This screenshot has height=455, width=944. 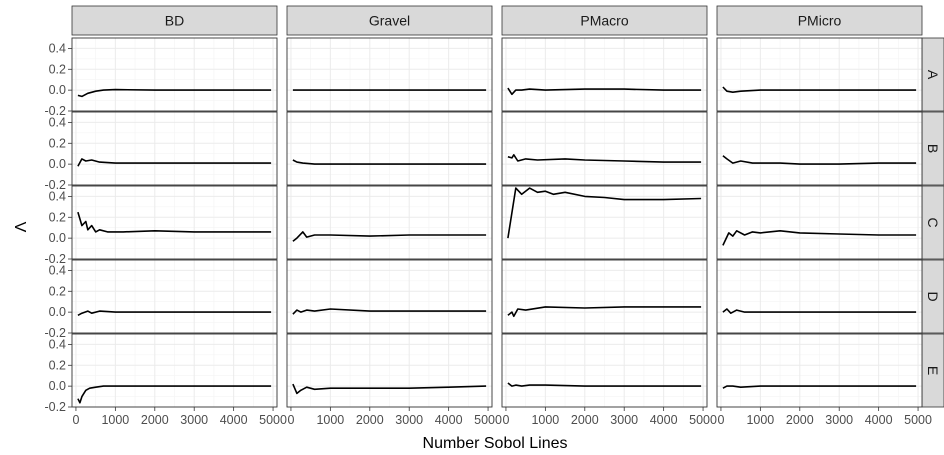 What do you see at coordinates (389, 296) in the screenshot?
I see `panel-d-gravel` at bounding box center [389, 296].